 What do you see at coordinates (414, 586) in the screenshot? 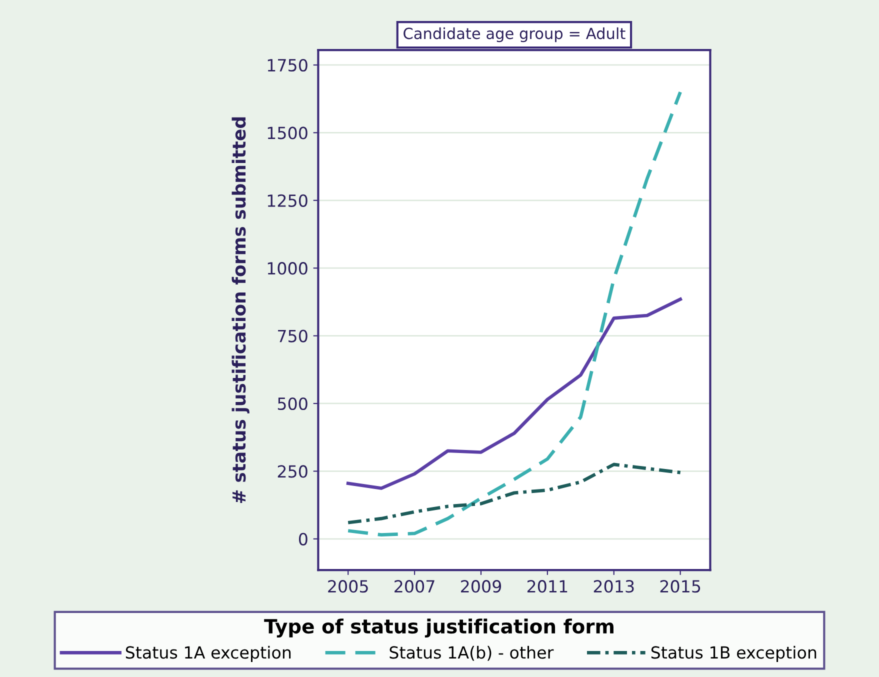
I see `x-tick-label: 2007` at bounding box center [414, 586].